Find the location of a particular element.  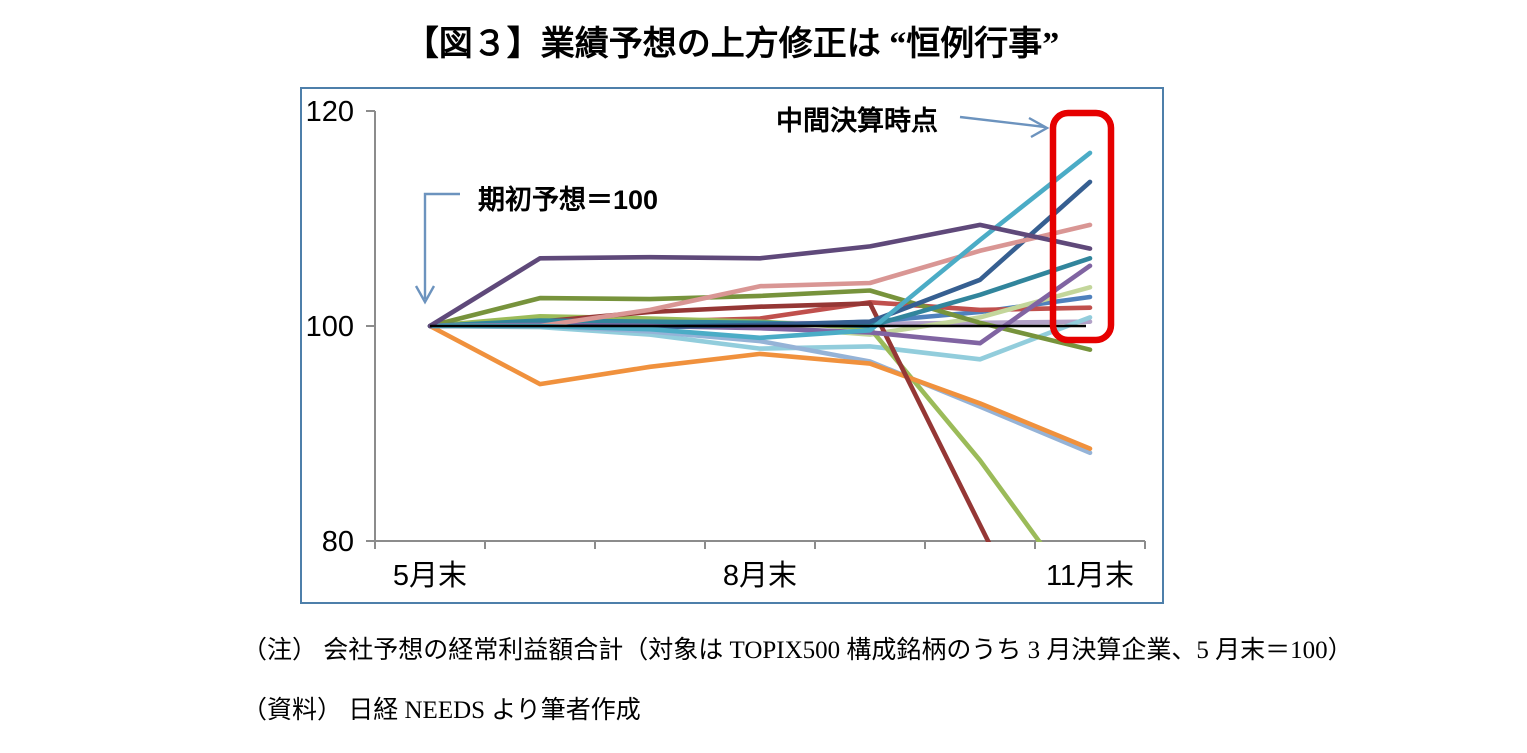

series-line-dark-purple is located at coordinates (760, 275).